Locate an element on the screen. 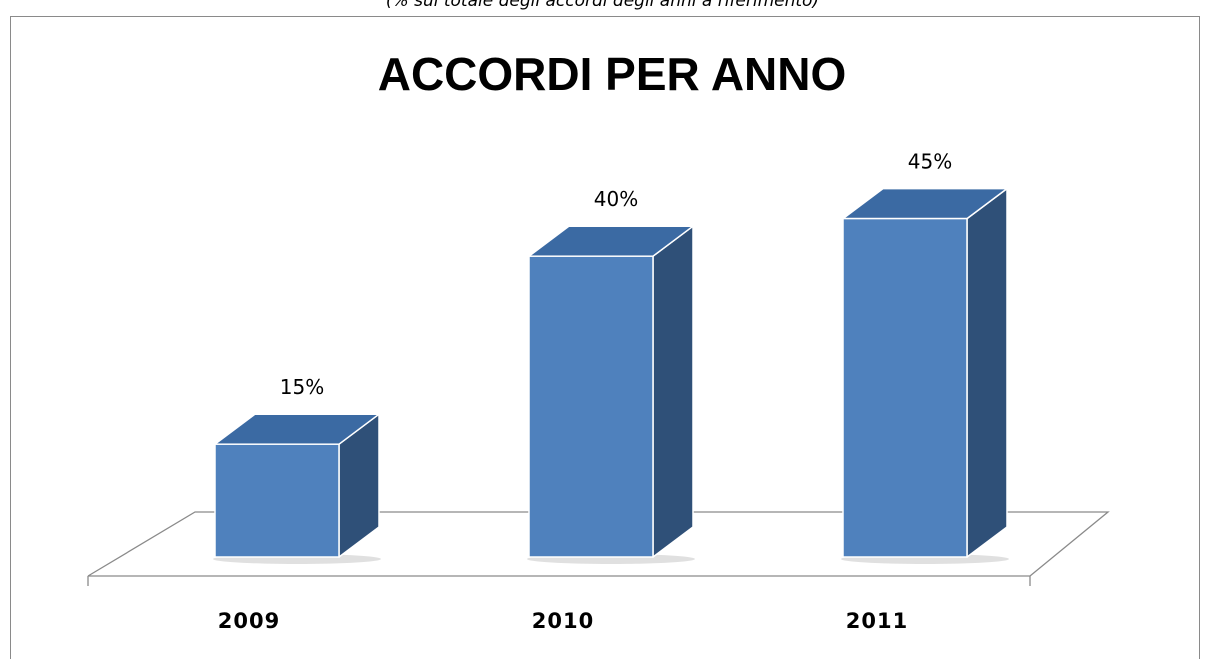  category-labels: 2009 2010 2011 is located at coordinates (563, 621).